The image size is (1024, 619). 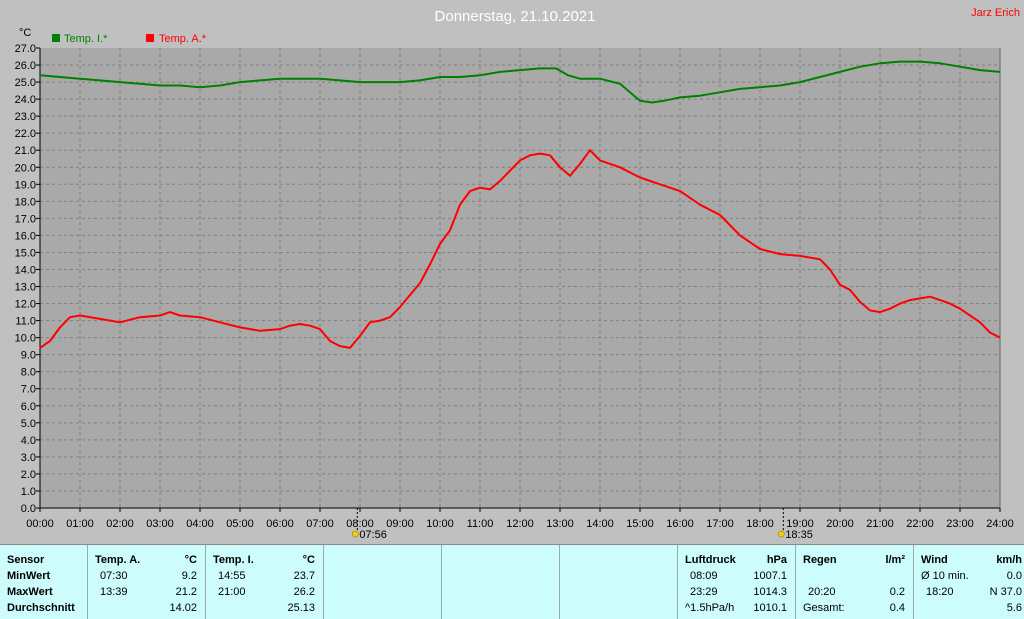 I want to click on regen-unit: l/m², so click(x=895, y=560).